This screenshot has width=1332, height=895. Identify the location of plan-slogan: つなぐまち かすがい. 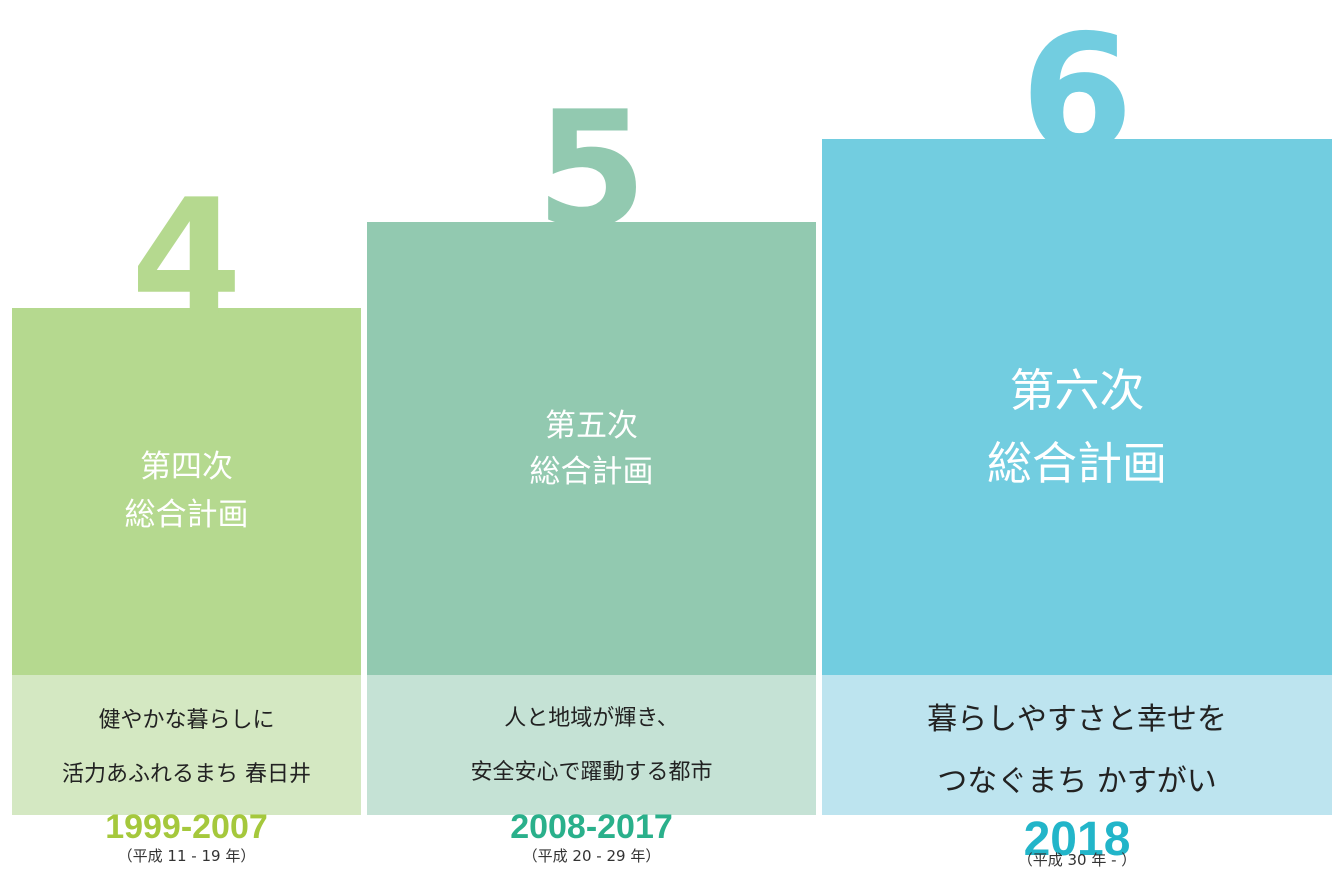
(1077, 781).